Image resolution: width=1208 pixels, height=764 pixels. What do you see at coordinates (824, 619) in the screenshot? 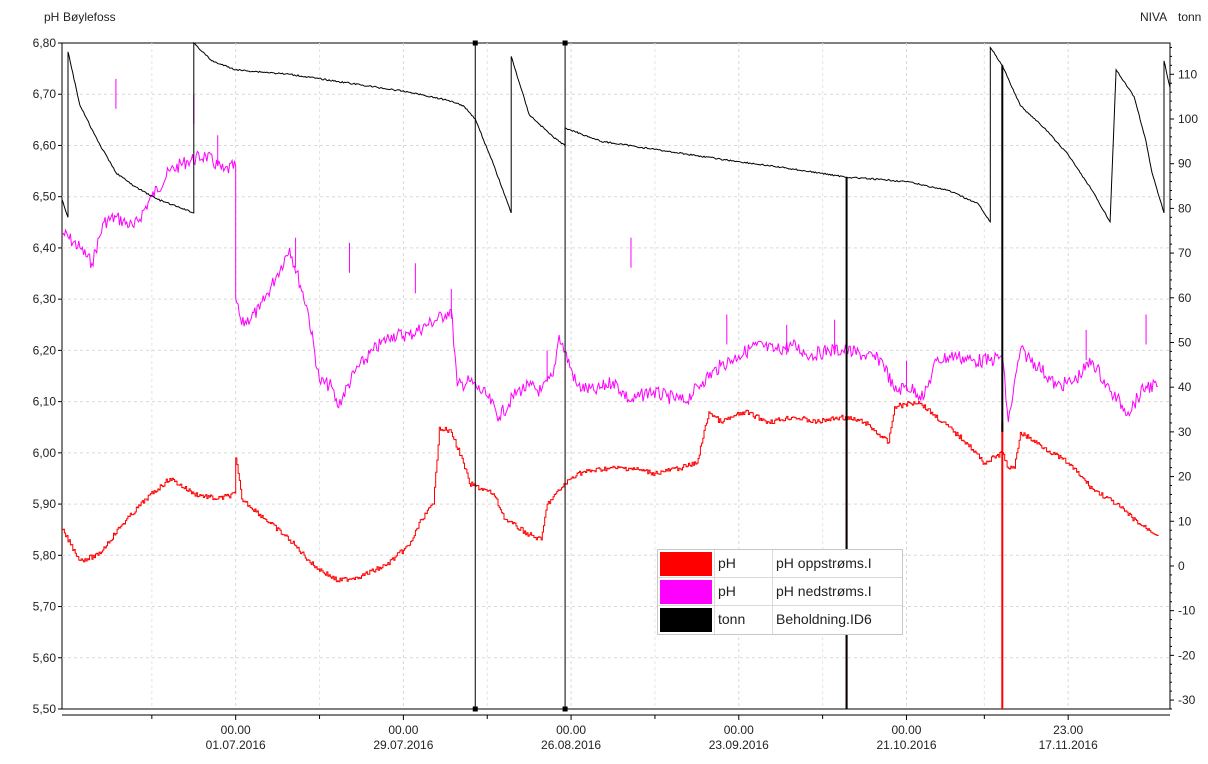
I see `legend-series-name: Beholdning.ID6` at bounding box center [824, 619].